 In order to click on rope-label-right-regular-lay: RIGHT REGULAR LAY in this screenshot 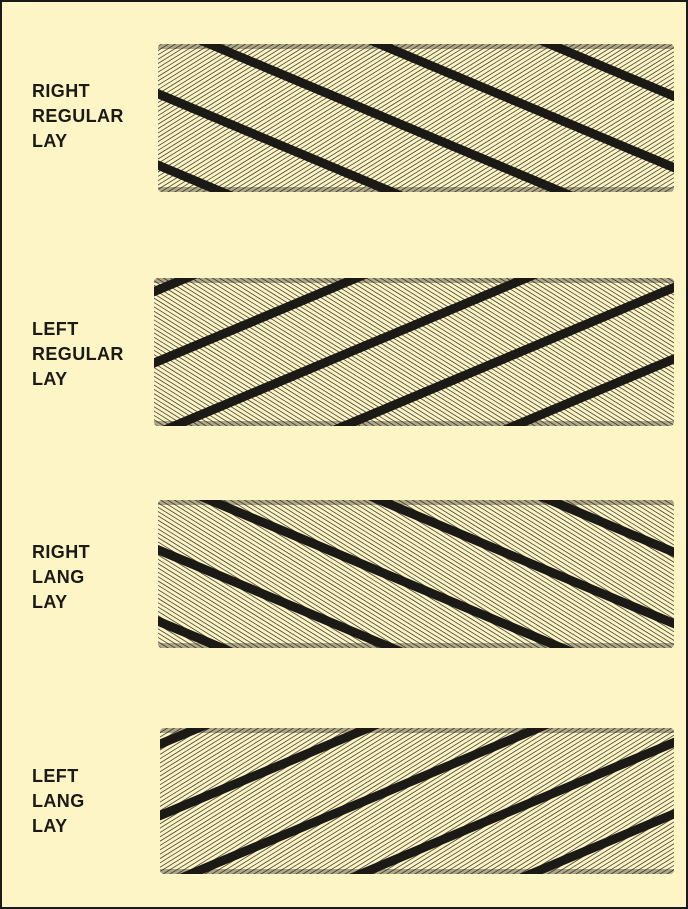, I will do `click(91, 116)`.